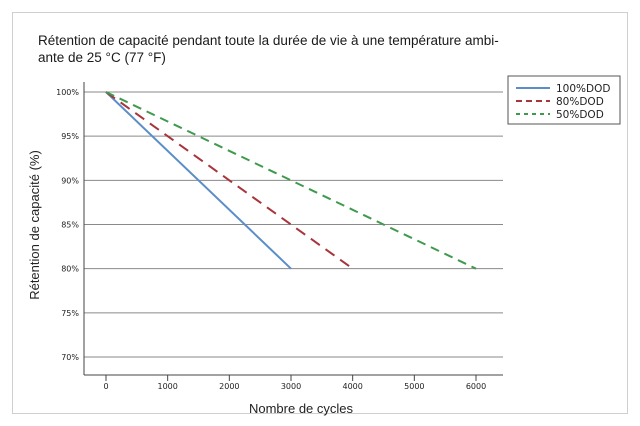 Image resolution: width=640 pixels, height=426 pixels. Describe the element at coordinates (198, 180) in the screenshot. I see `series-line-100-pct-dod` at that location.